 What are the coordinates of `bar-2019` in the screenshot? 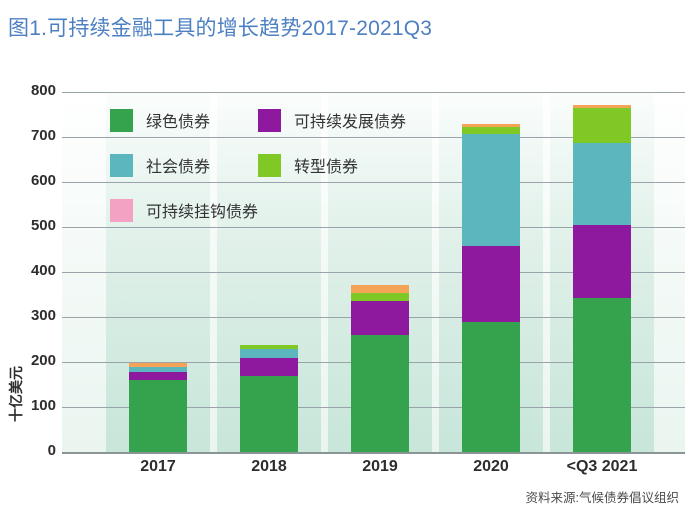 It's located at (380, 272).